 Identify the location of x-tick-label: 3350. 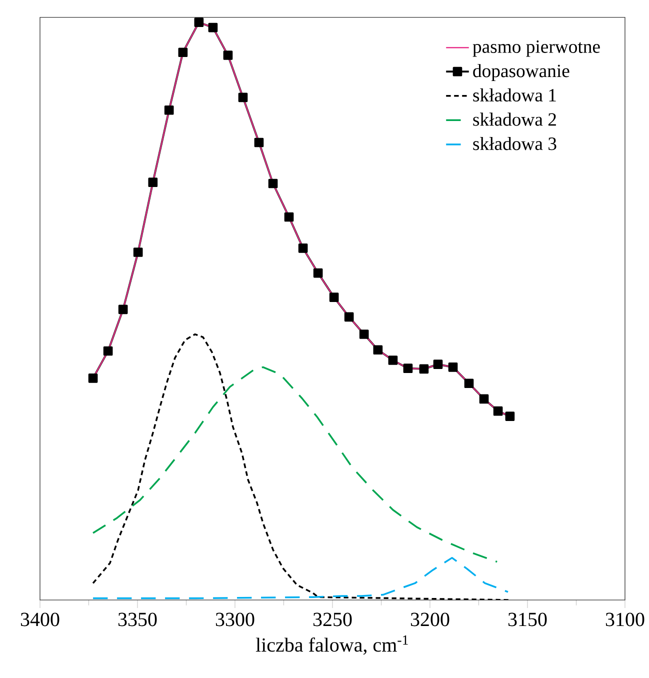
(137, 619).